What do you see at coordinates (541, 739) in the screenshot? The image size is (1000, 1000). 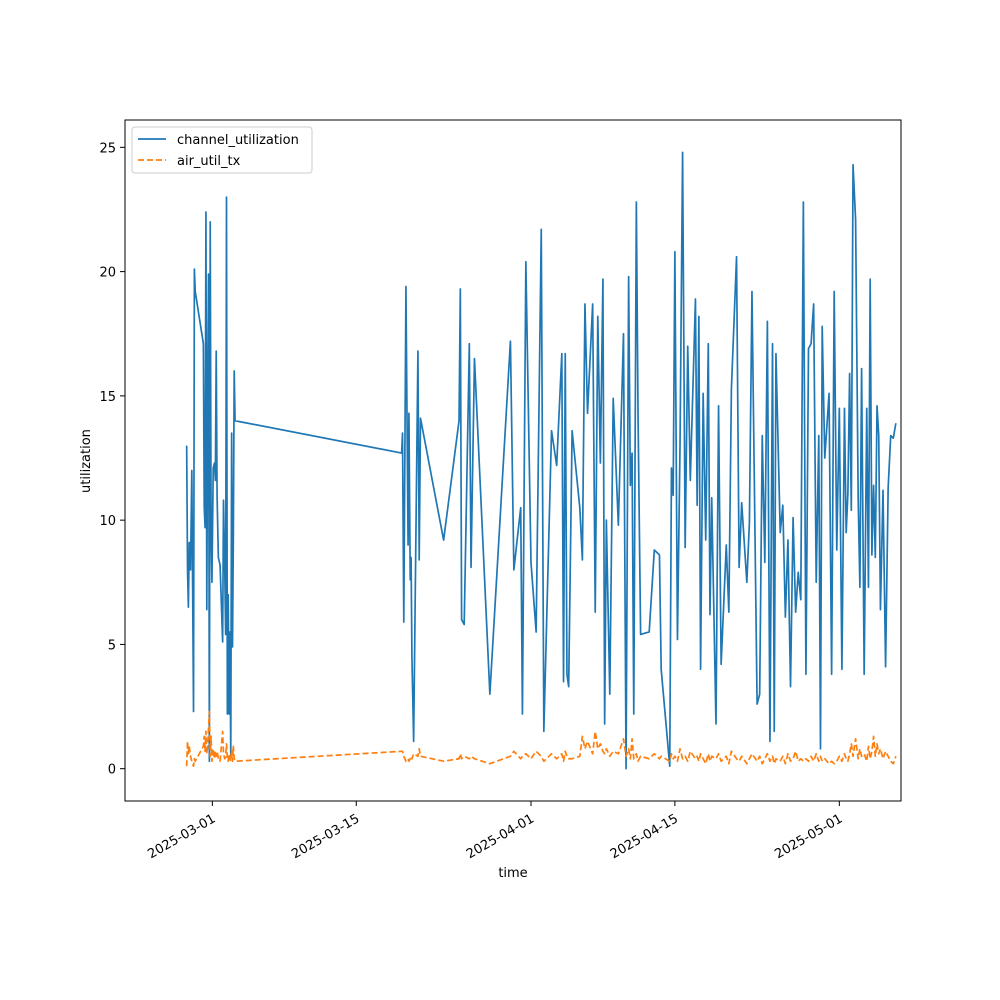 I see `series-line-air-util-tx` at bounding box center [541, 739].